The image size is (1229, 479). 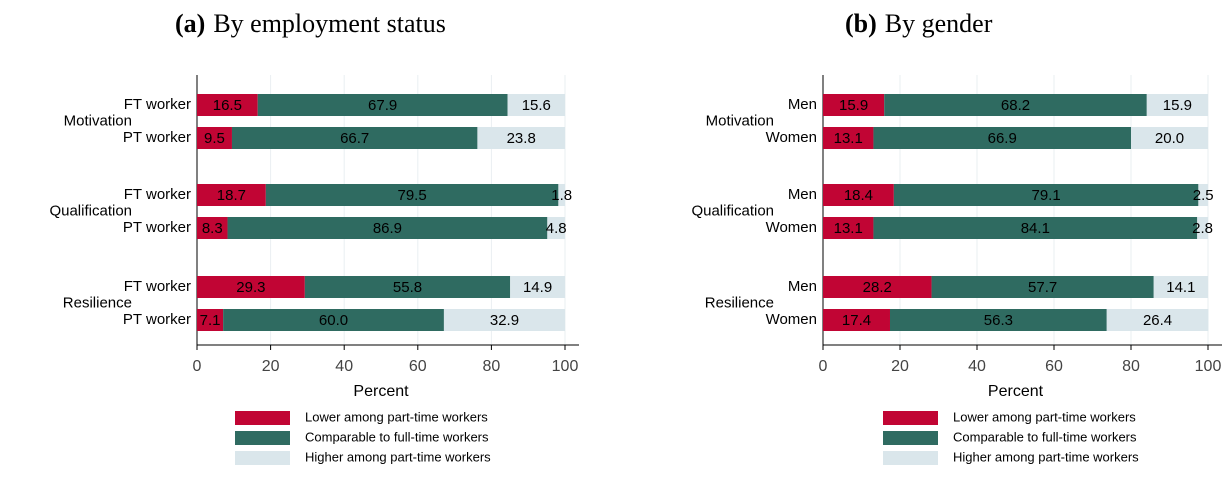 I want to click on value-label: 32.9, so click(x=504, y=320).